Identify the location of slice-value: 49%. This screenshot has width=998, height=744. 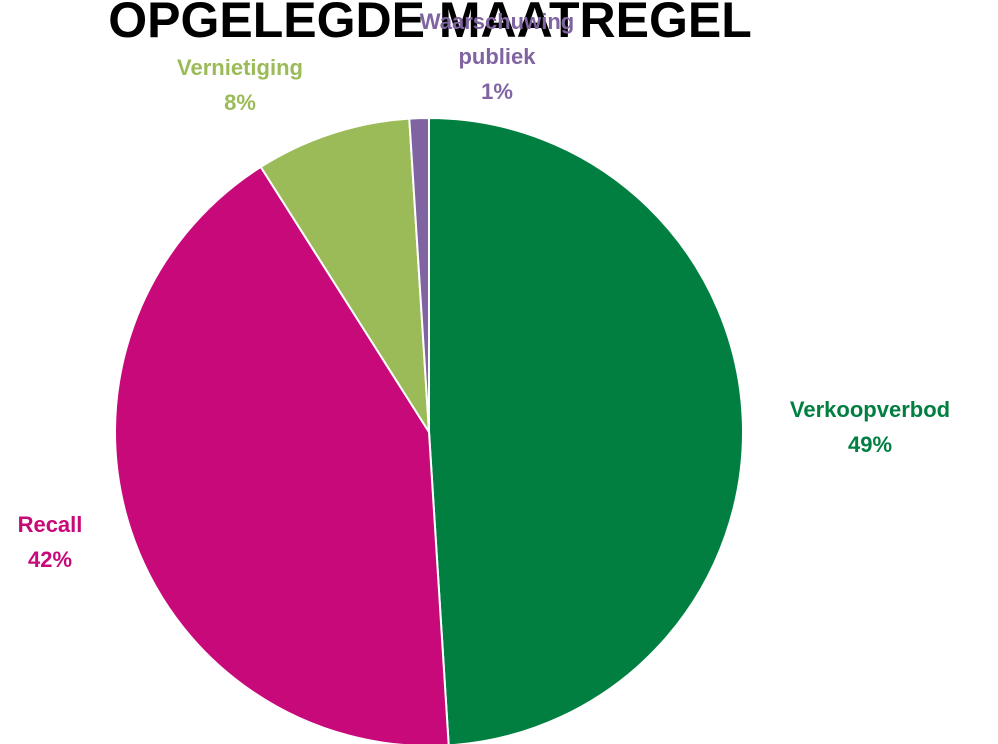
(870, 444).